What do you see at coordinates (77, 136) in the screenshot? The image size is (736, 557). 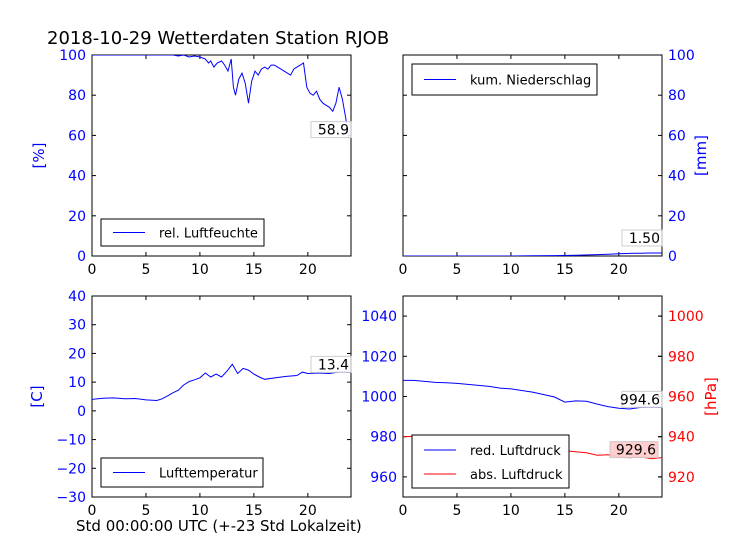 I see `humidity-ytick-label: 60` at bounding box center [77, 136].